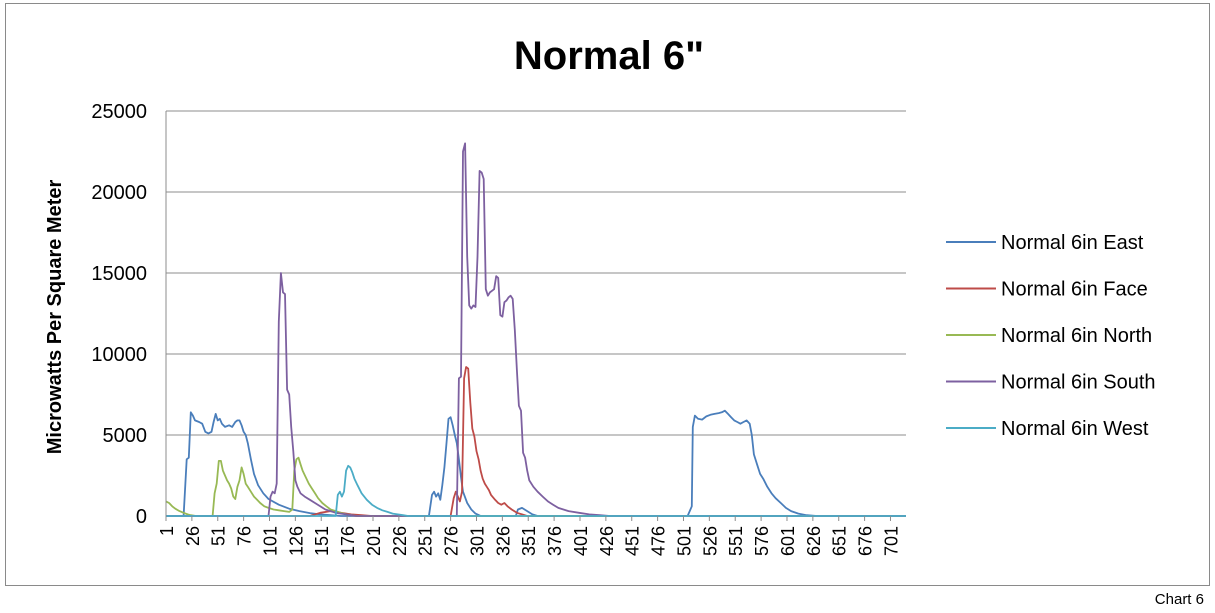 This screenshot has height=613, width=1215. Describe the element at coordinates (400, 541) in the screenshot. I see `x-tick-label: 226` at that location.